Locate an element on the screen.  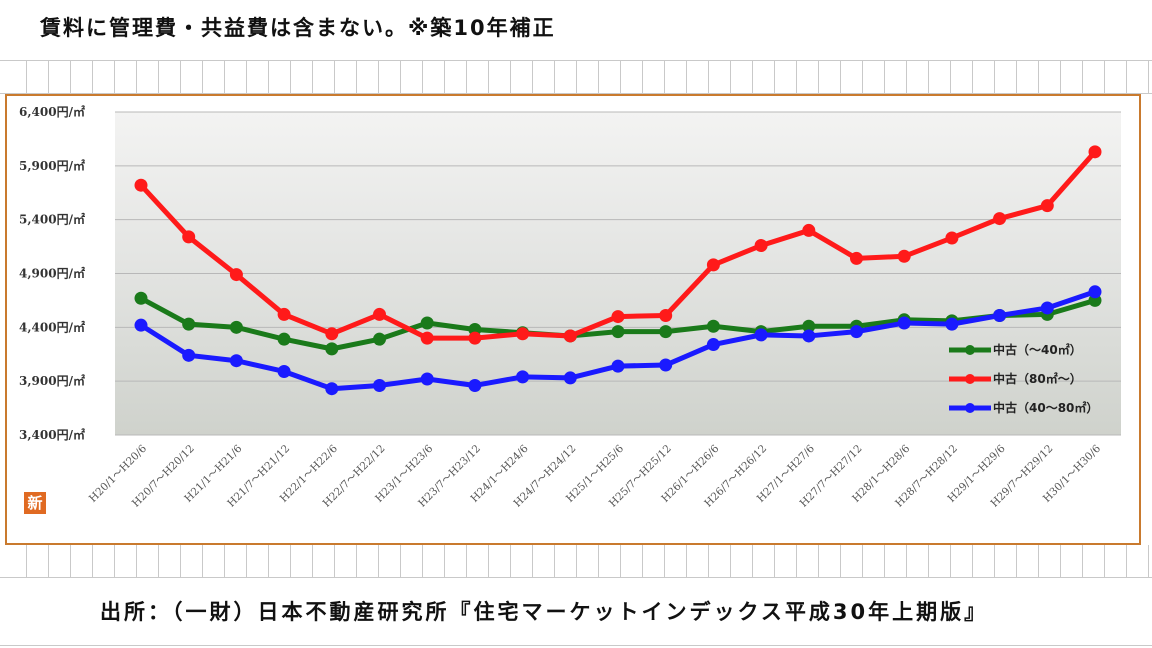
y-tick-label: 4,400円/㎡ is located at coordinates (52, 326).